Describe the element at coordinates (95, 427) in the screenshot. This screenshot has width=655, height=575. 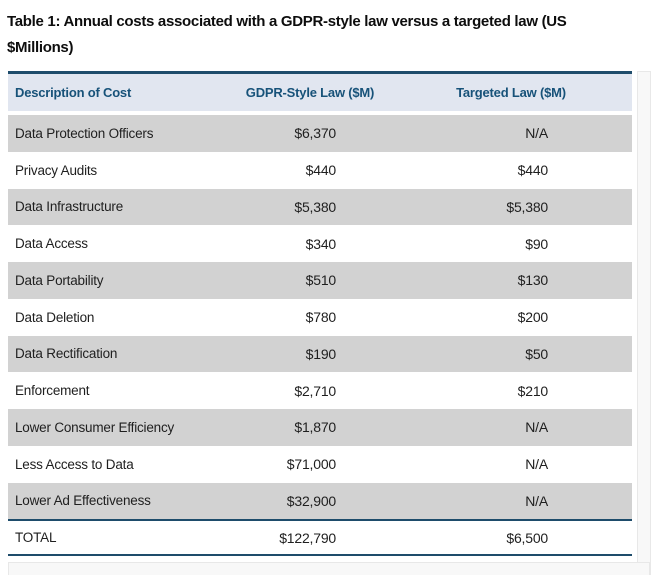
I see `cost-description: Lower Consumer Efficiency` at that location.